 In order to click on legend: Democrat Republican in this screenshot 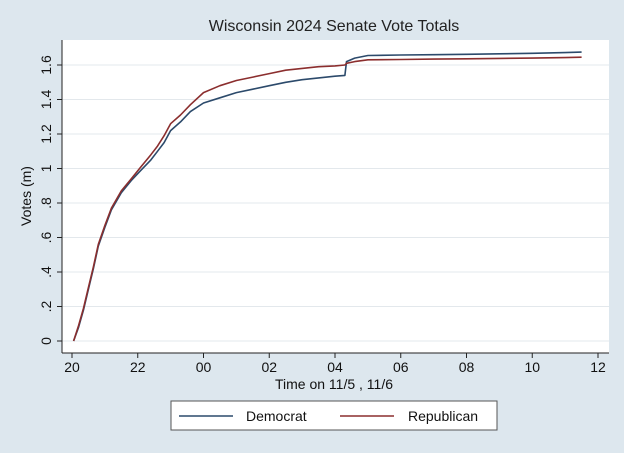, I will do `click(334, 415)`.